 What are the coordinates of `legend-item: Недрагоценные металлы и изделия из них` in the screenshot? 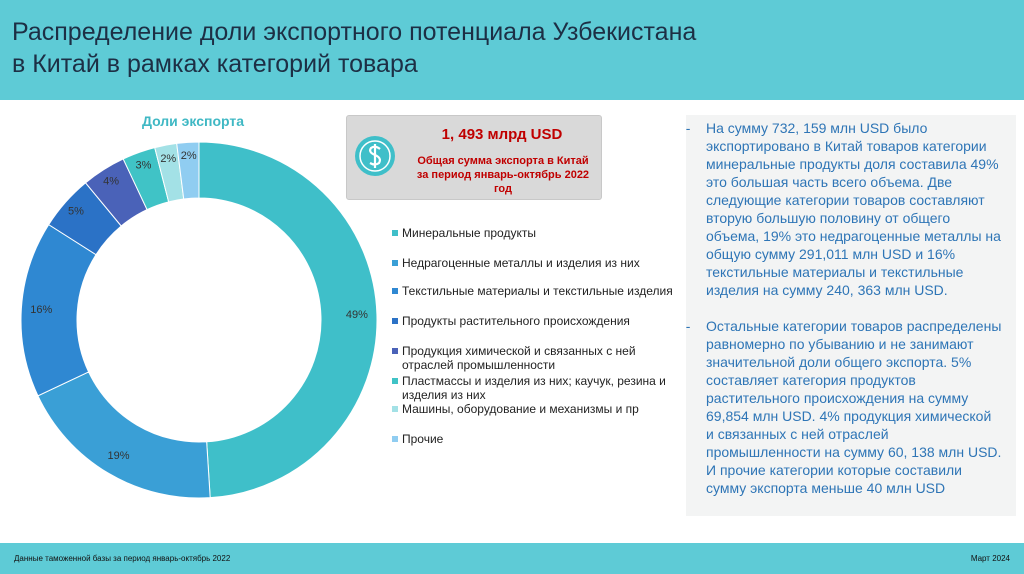 It's located at (538, 263).